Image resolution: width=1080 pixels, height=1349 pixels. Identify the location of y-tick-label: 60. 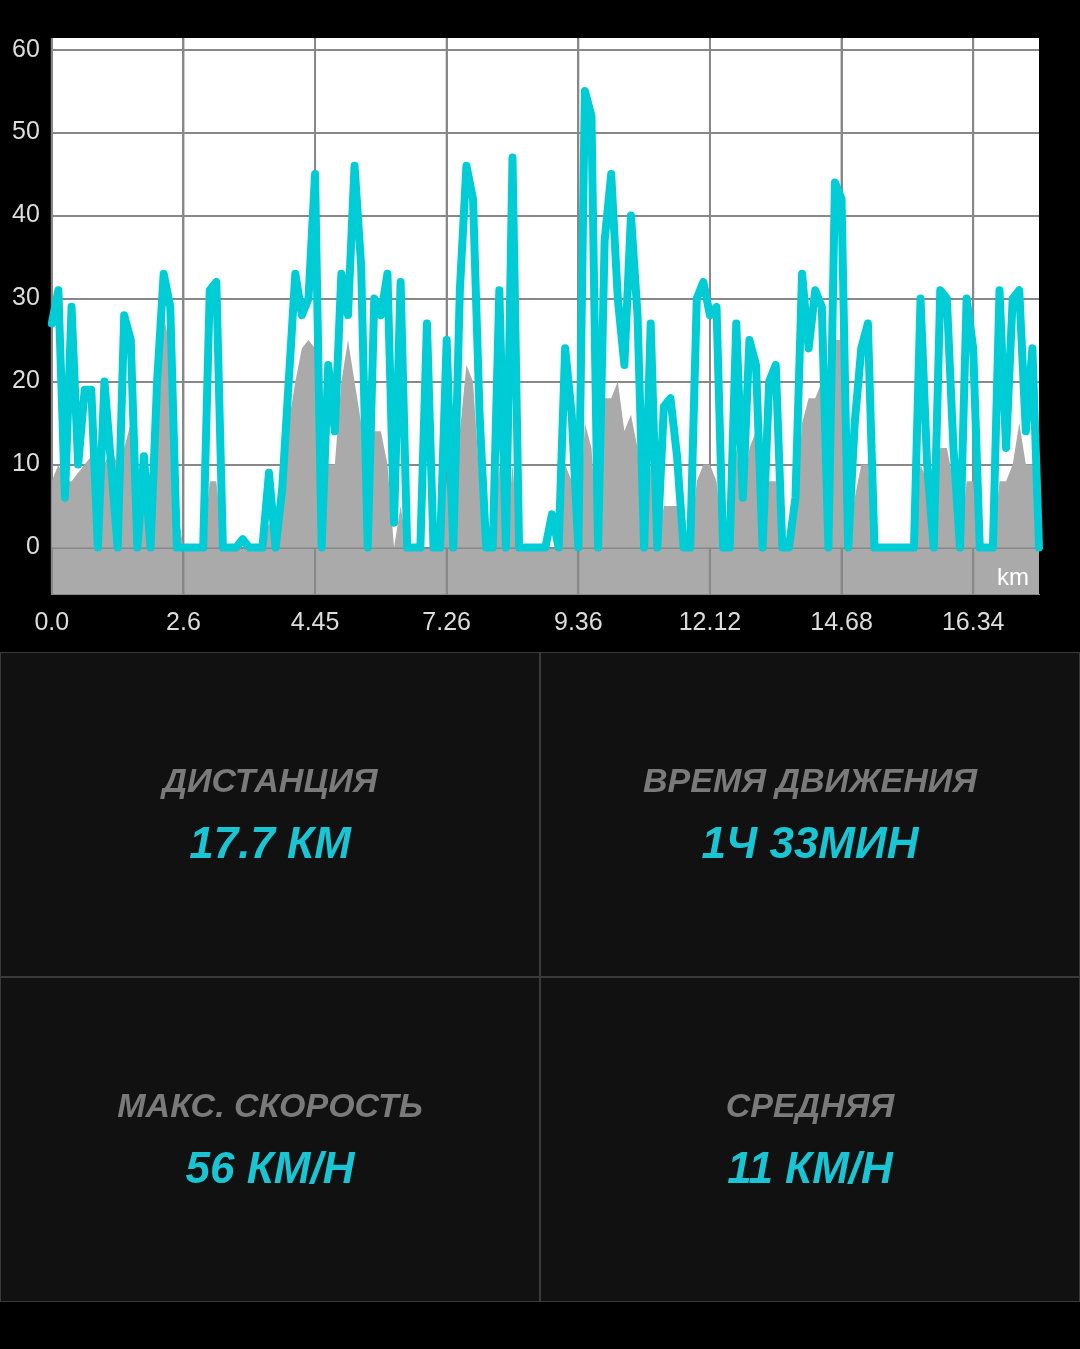
(26, 47).